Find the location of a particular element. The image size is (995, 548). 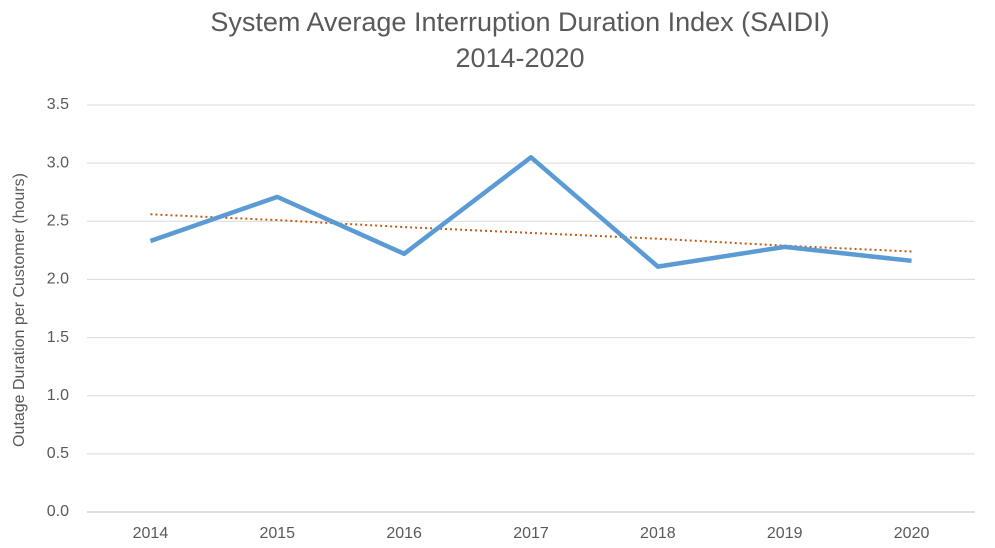

y-tick-label: 2.0 is located at coordinates (58, 279).